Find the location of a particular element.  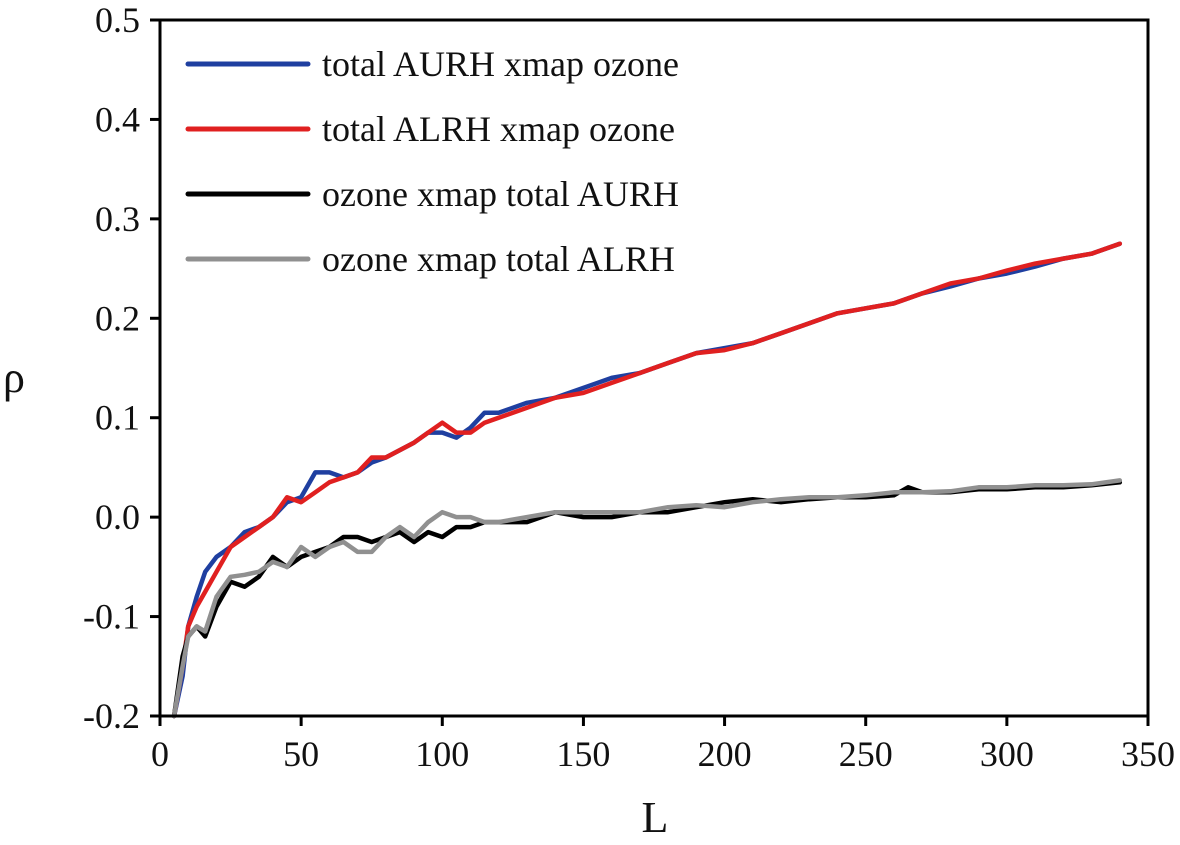

y-tick-label: -0.2 is located at coordinates (111, 716).